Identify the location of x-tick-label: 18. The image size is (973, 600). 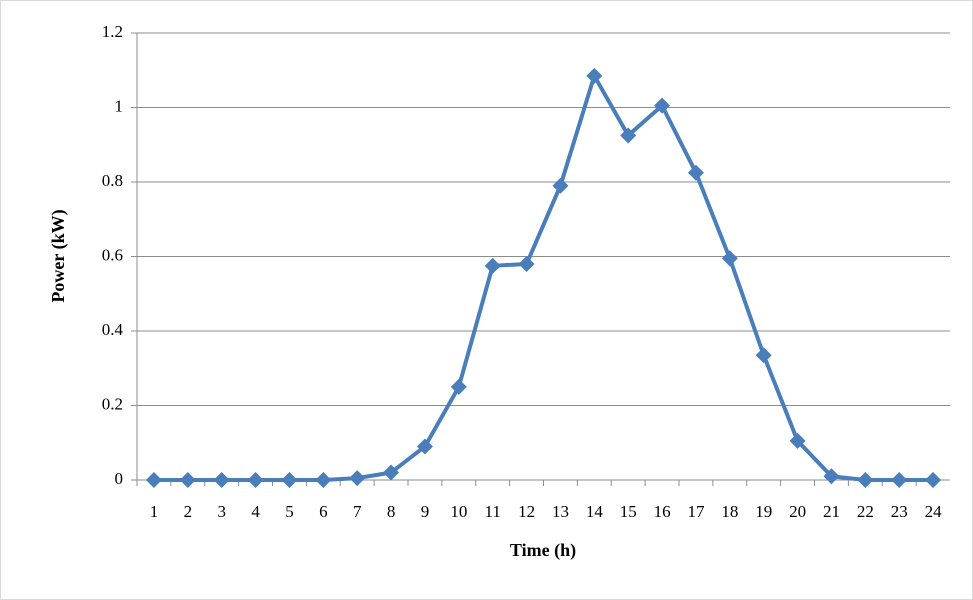
(729, 511).